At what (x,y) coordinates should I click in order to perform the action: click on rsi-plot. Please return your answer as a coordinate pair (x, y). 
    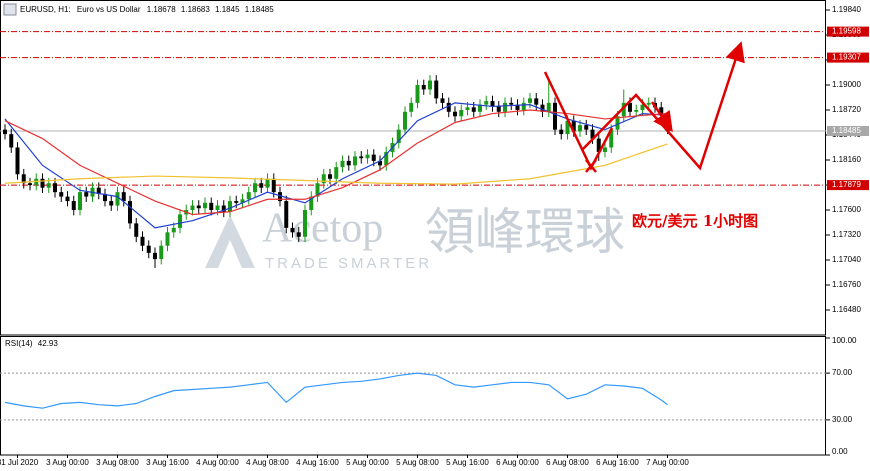
    Looking at the image, I should click on (413, 396).